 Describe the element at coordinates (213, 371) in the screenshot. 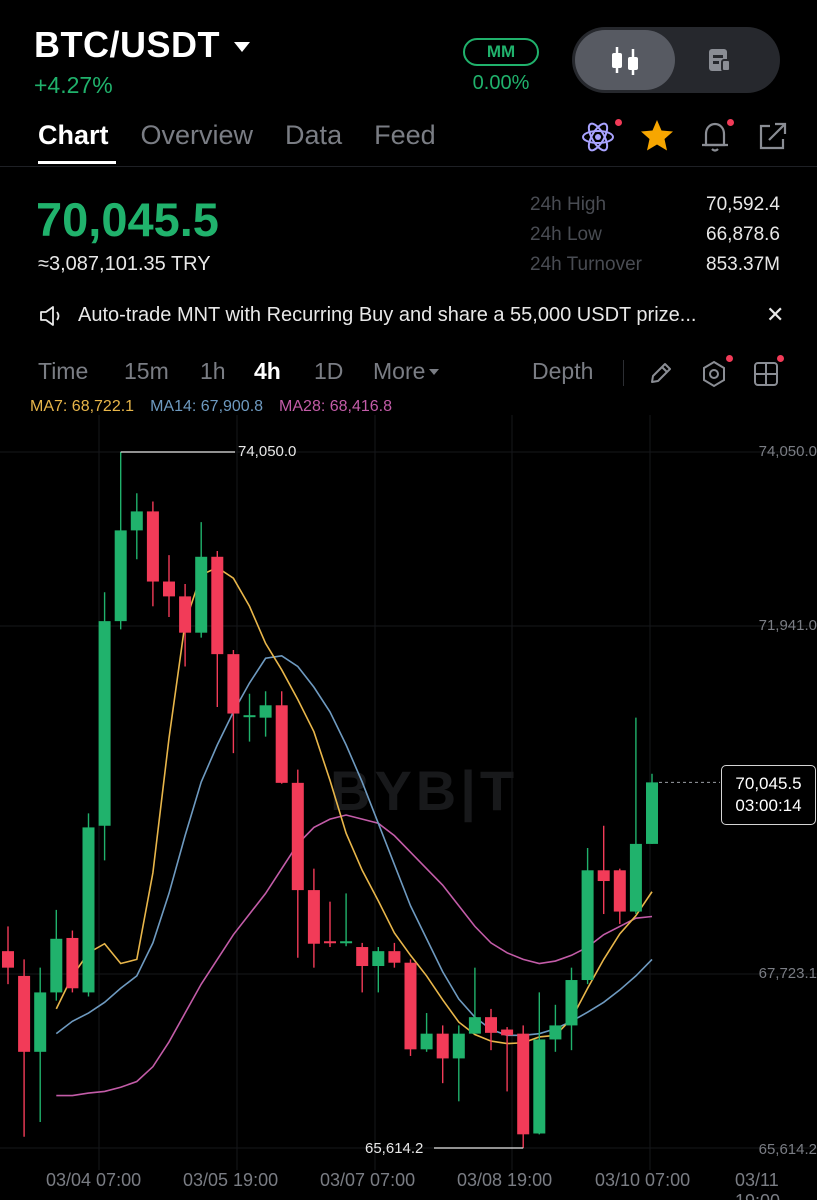

I see `tf-1h: 1h` at that location.